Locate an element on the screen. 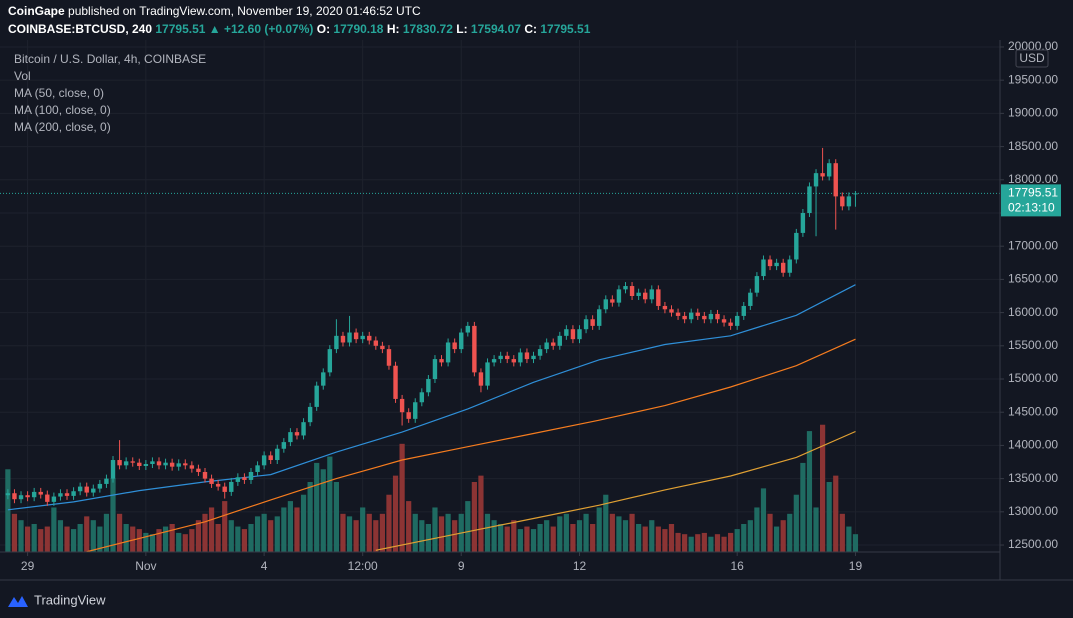 This screenshot has width=1073, height=618. x-tick-label: 9 is located at coordinates (461, 566).